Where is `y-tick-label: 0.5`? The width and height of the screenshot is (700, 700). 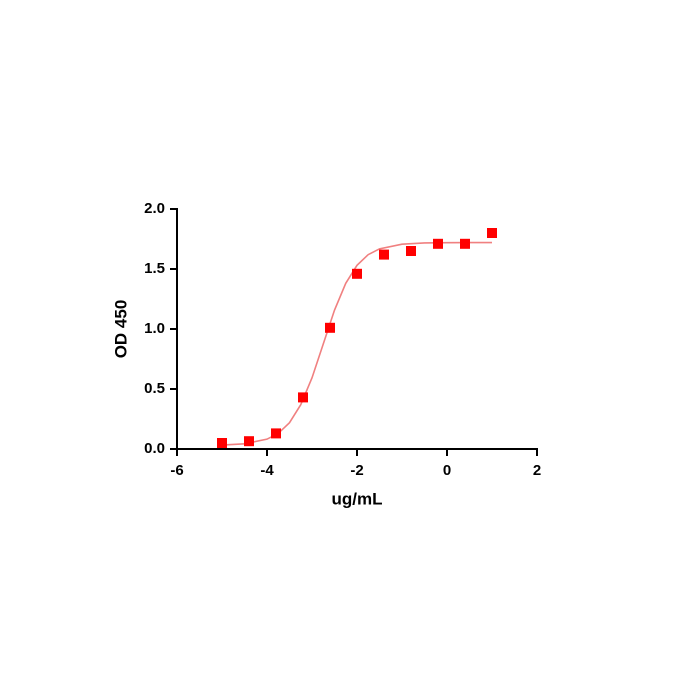
y-tick-label: 0.5 is located at coordinates (154, 388).